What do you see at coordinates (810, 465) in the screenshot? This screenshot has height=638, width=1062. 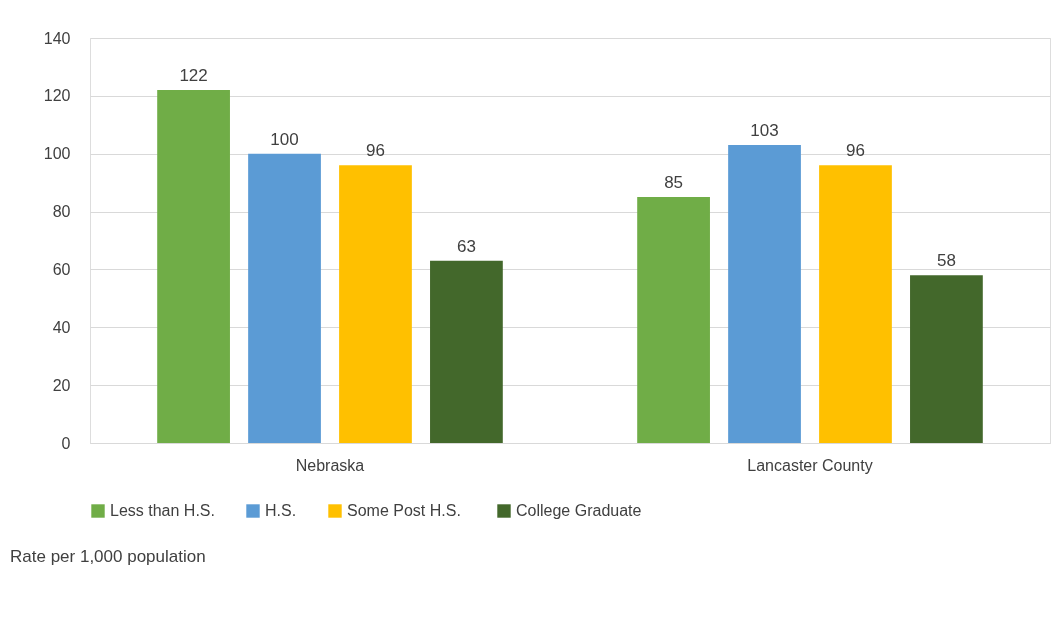 I see `x-tick-label: Lancaster County` at bounding box center [810, 465].